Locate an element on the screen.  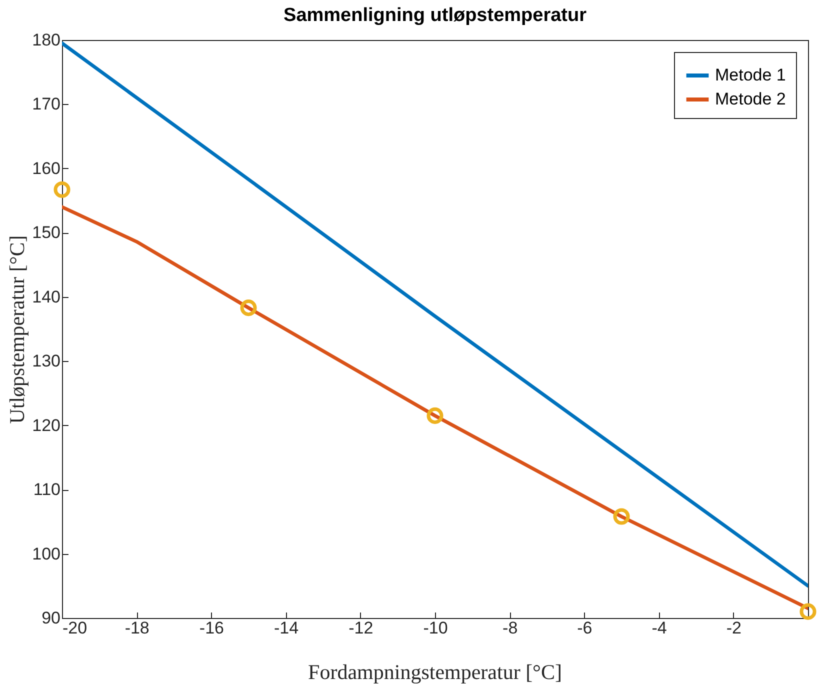
y-axis-title: Utløpstemperatur [°C] is located at coordinates (17, 329).